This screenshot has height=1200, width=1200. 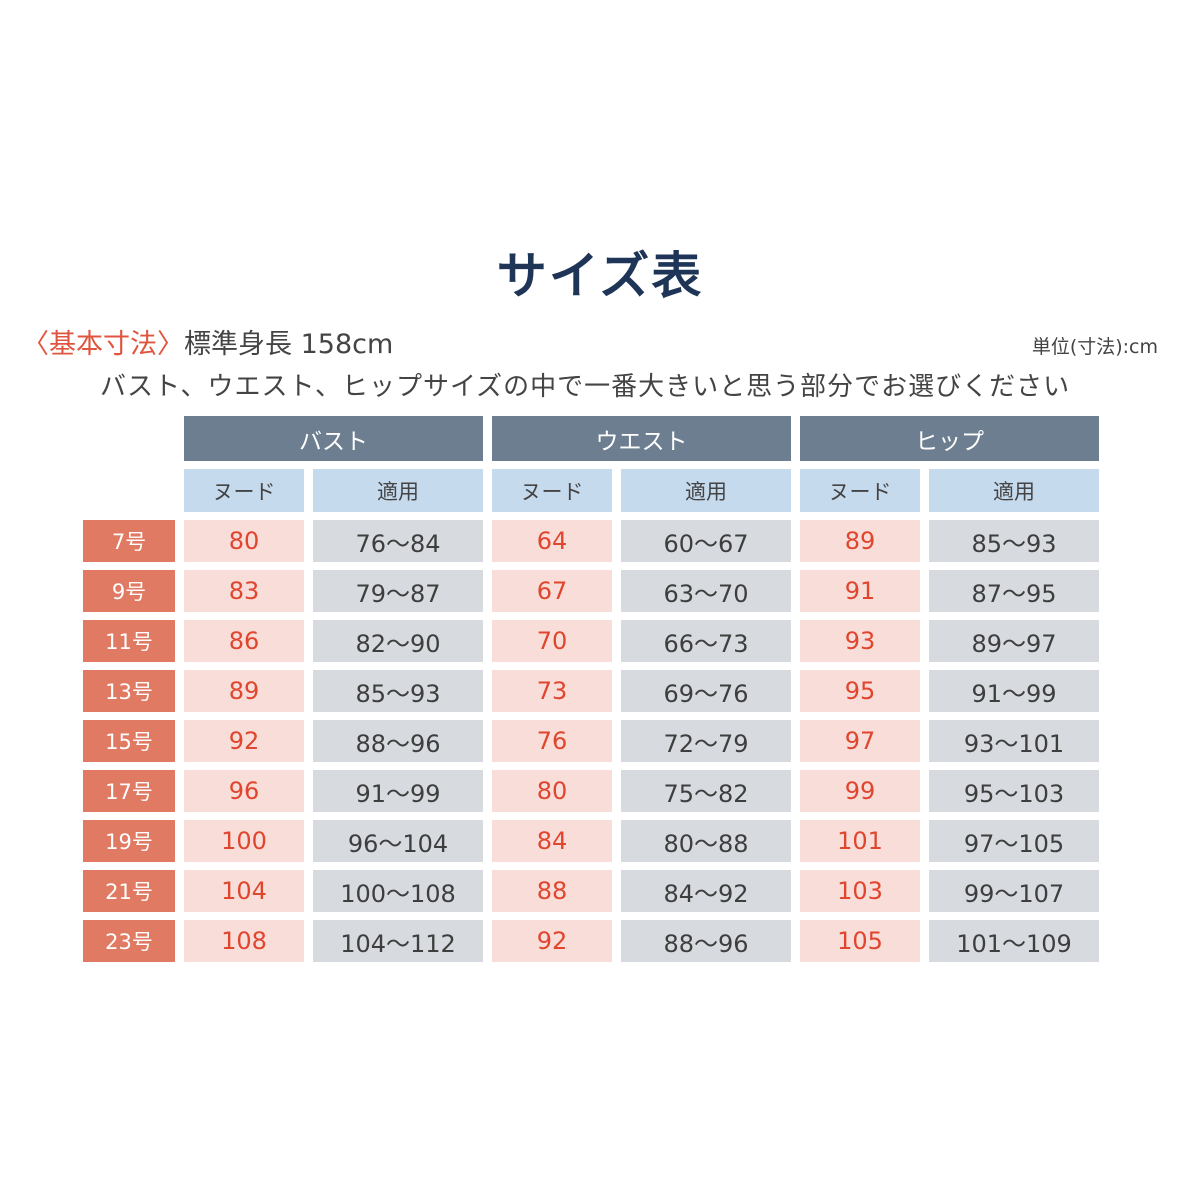 I want to click on waist-nude-cell: 84, so click(x=552, y=841).